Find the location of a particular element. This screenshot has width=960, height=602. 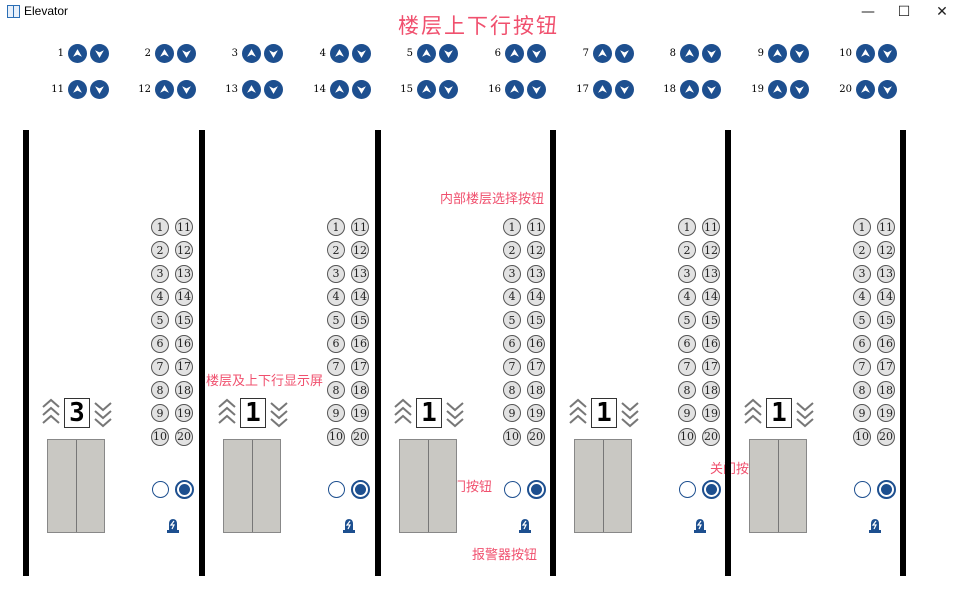

maximize-button: ☐ is located at coordinates (904, 12).